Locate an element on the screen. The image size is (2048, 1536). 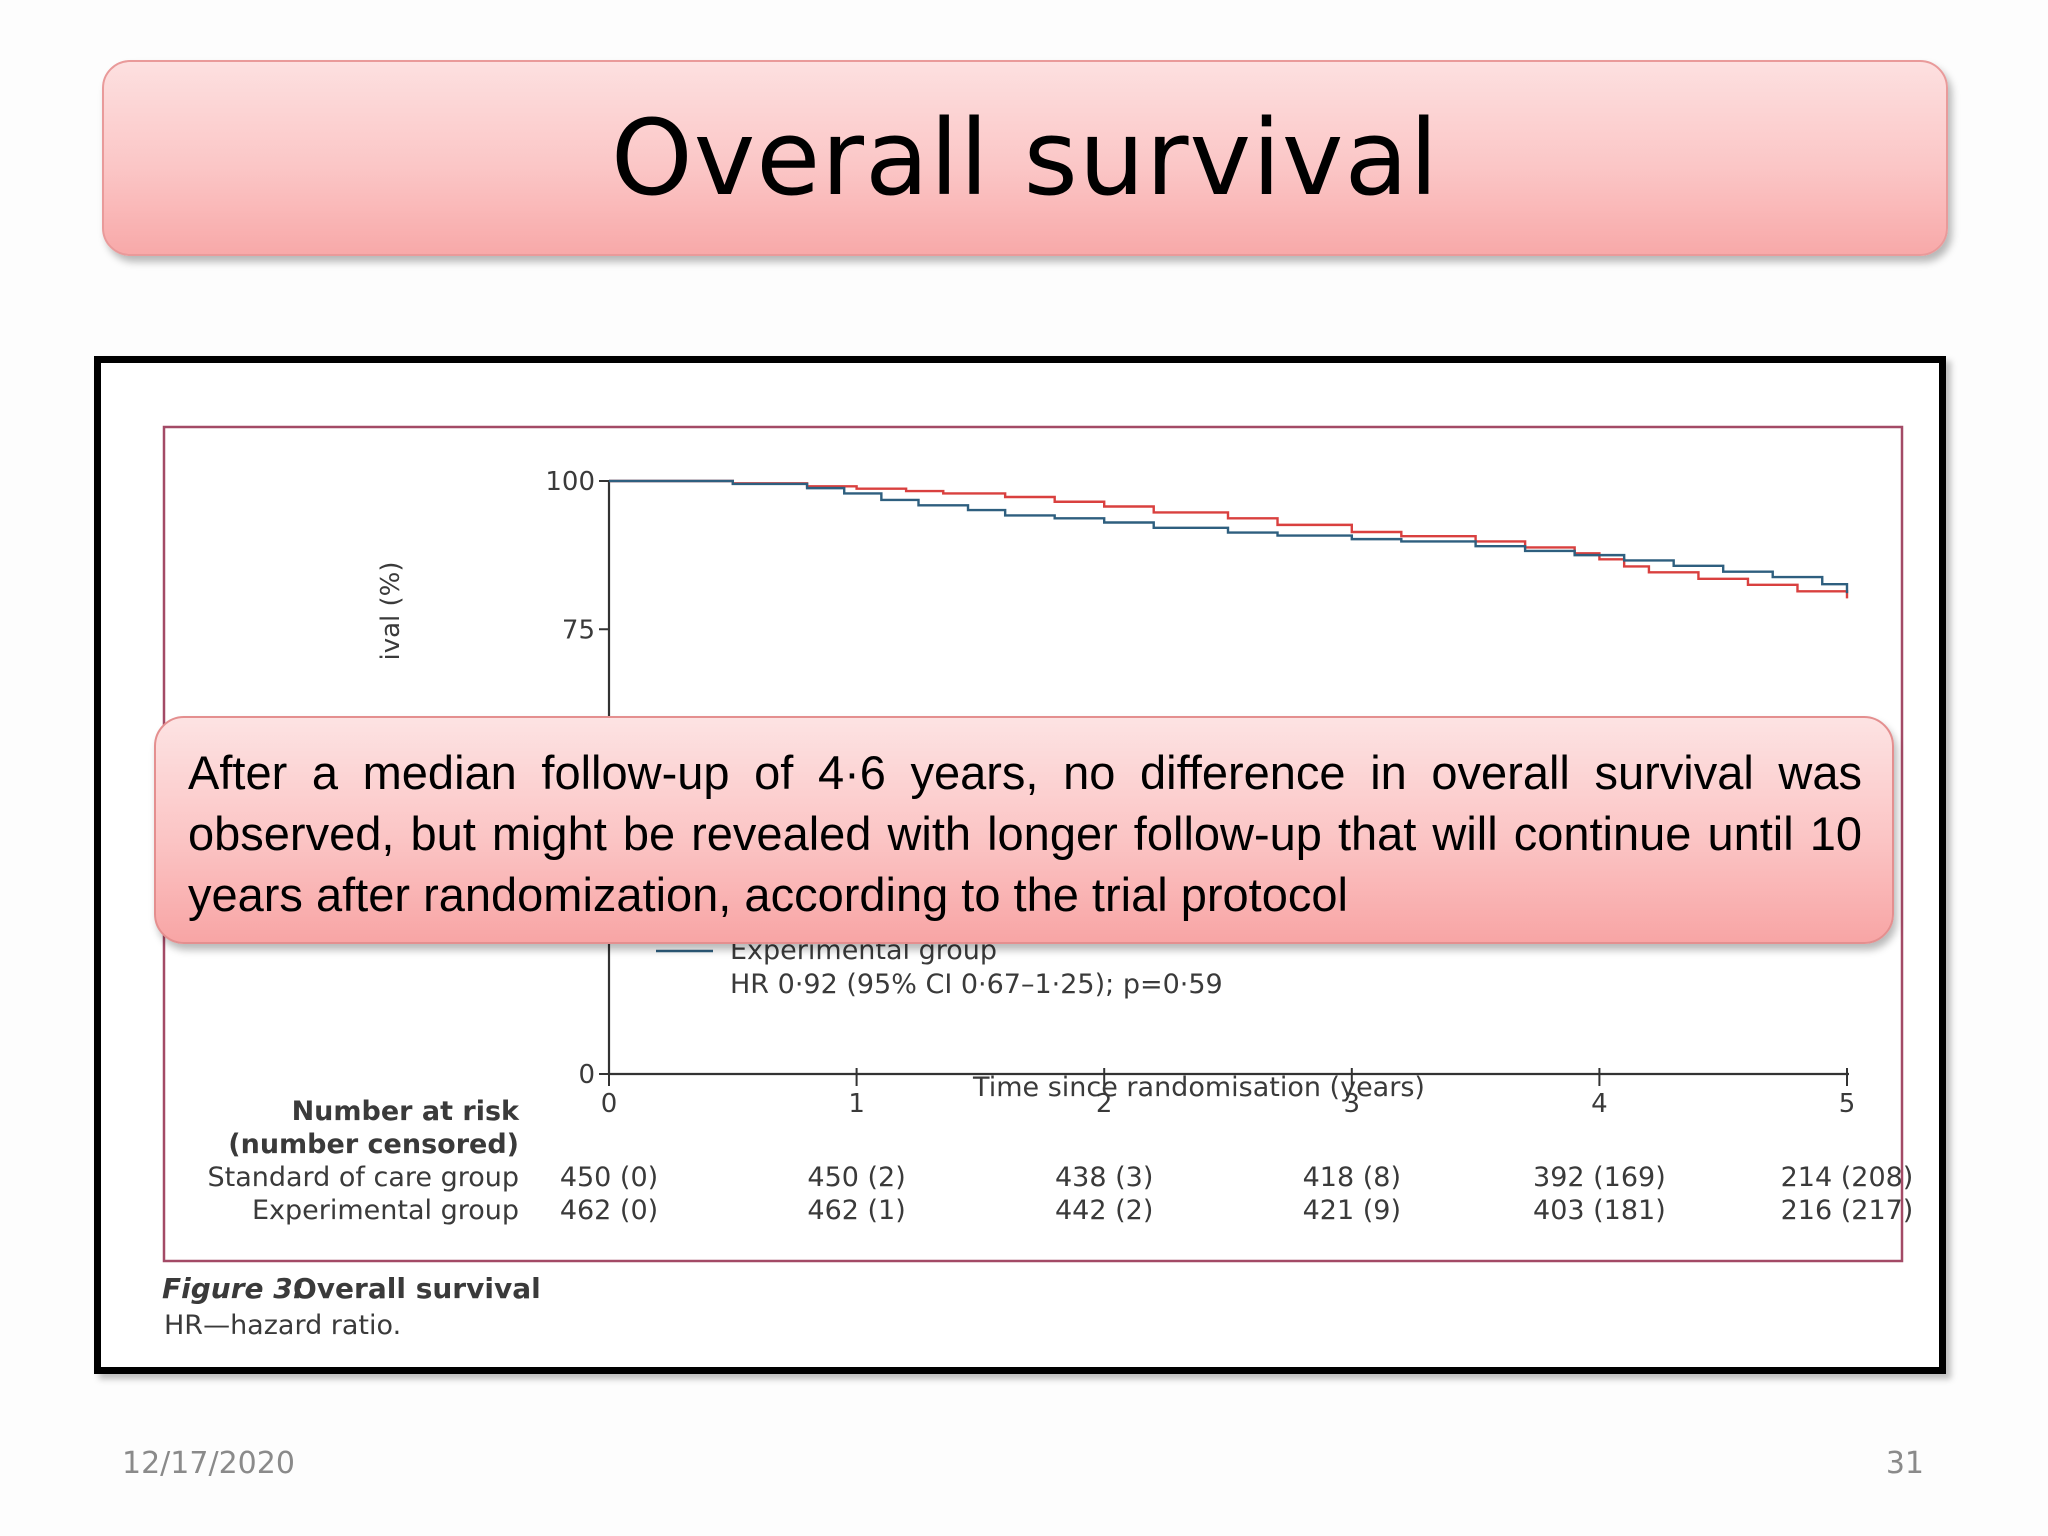
x-tick-label: 5 is located at coordinates (1847, 1104).